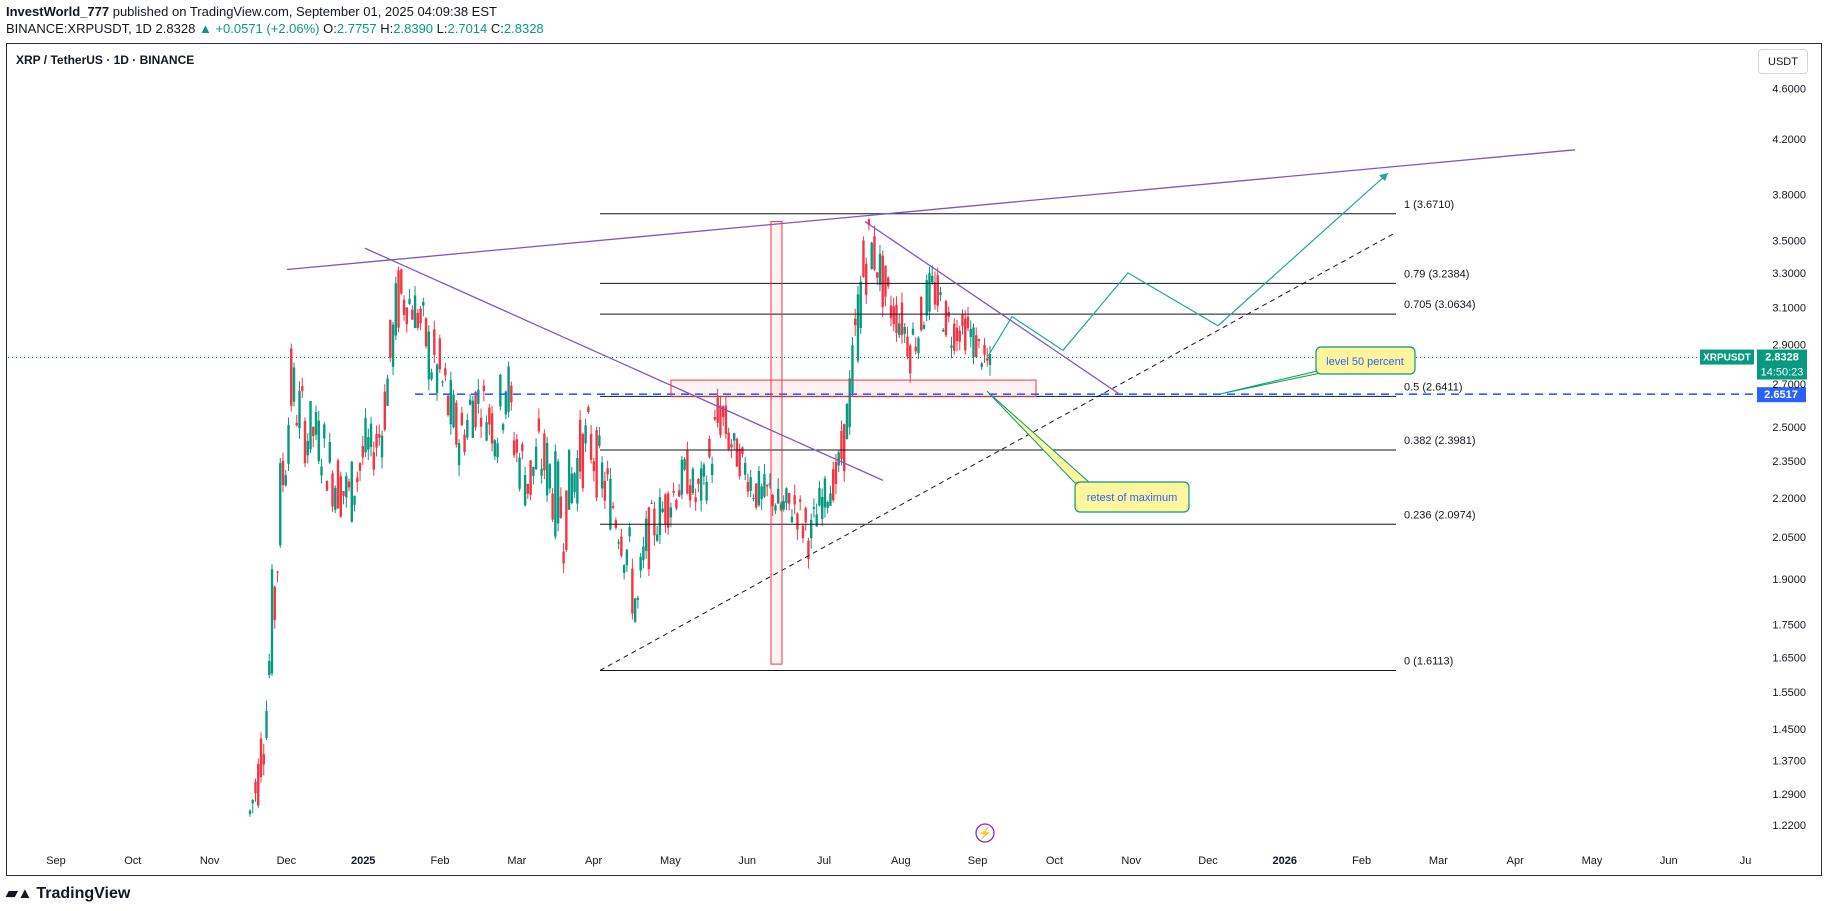 This screenshot has width=1829, height=911. I want to click on price-change: +0.0571 (+2.06%), so click(267, 28).